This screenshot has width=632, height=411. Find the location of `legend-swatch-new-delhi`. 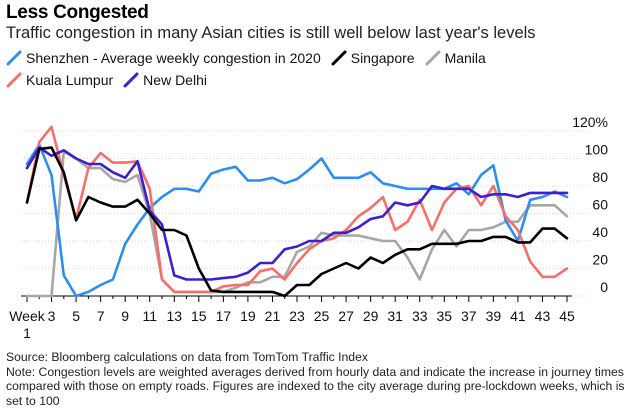

legend-swatch-new-delhi is located at coordinates (131, 80).